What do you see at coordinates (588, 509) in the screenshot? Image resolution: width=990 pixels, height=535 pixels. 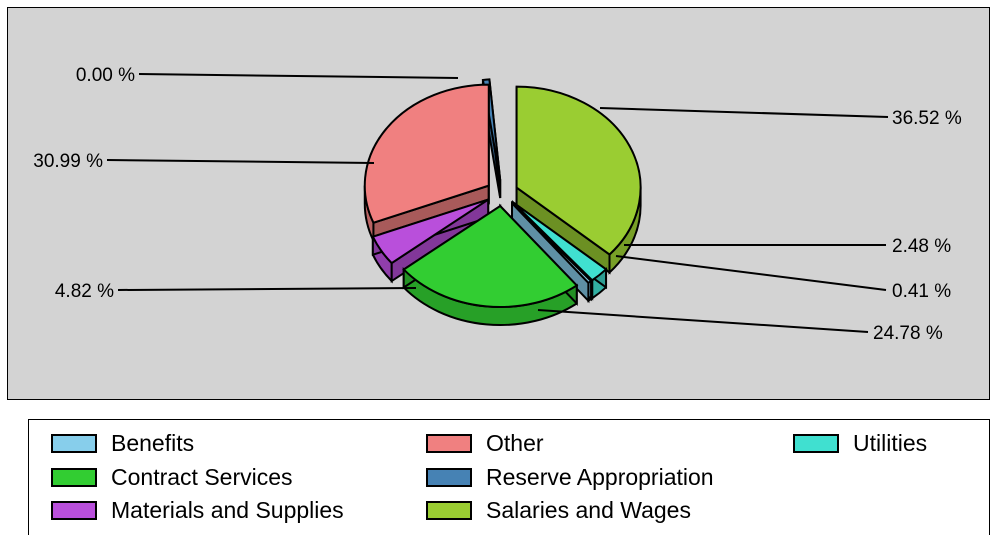 I see `legend-label: Salaries and Wages` at bounding box center [588, 509].